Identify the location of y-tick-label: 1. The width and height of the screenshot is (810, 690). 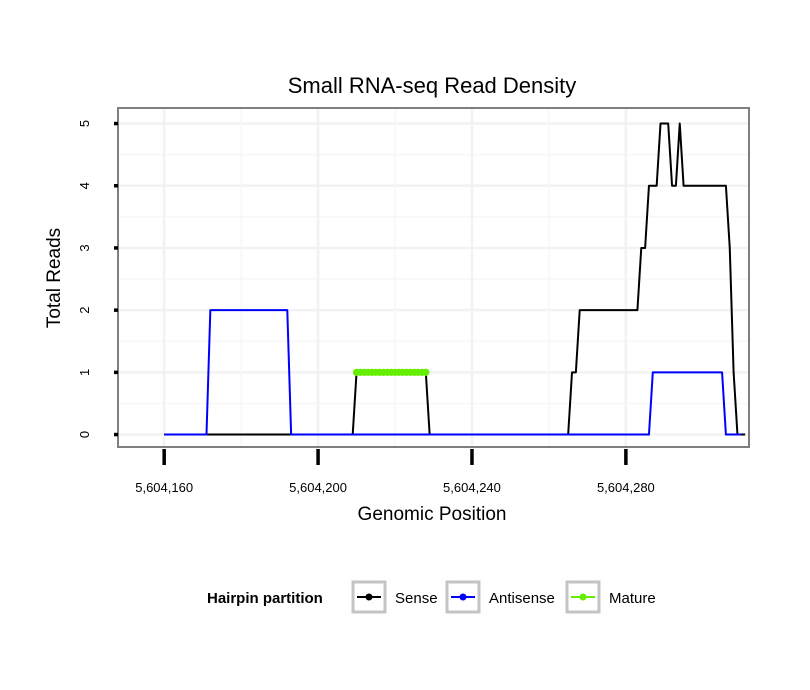
(84, 372).